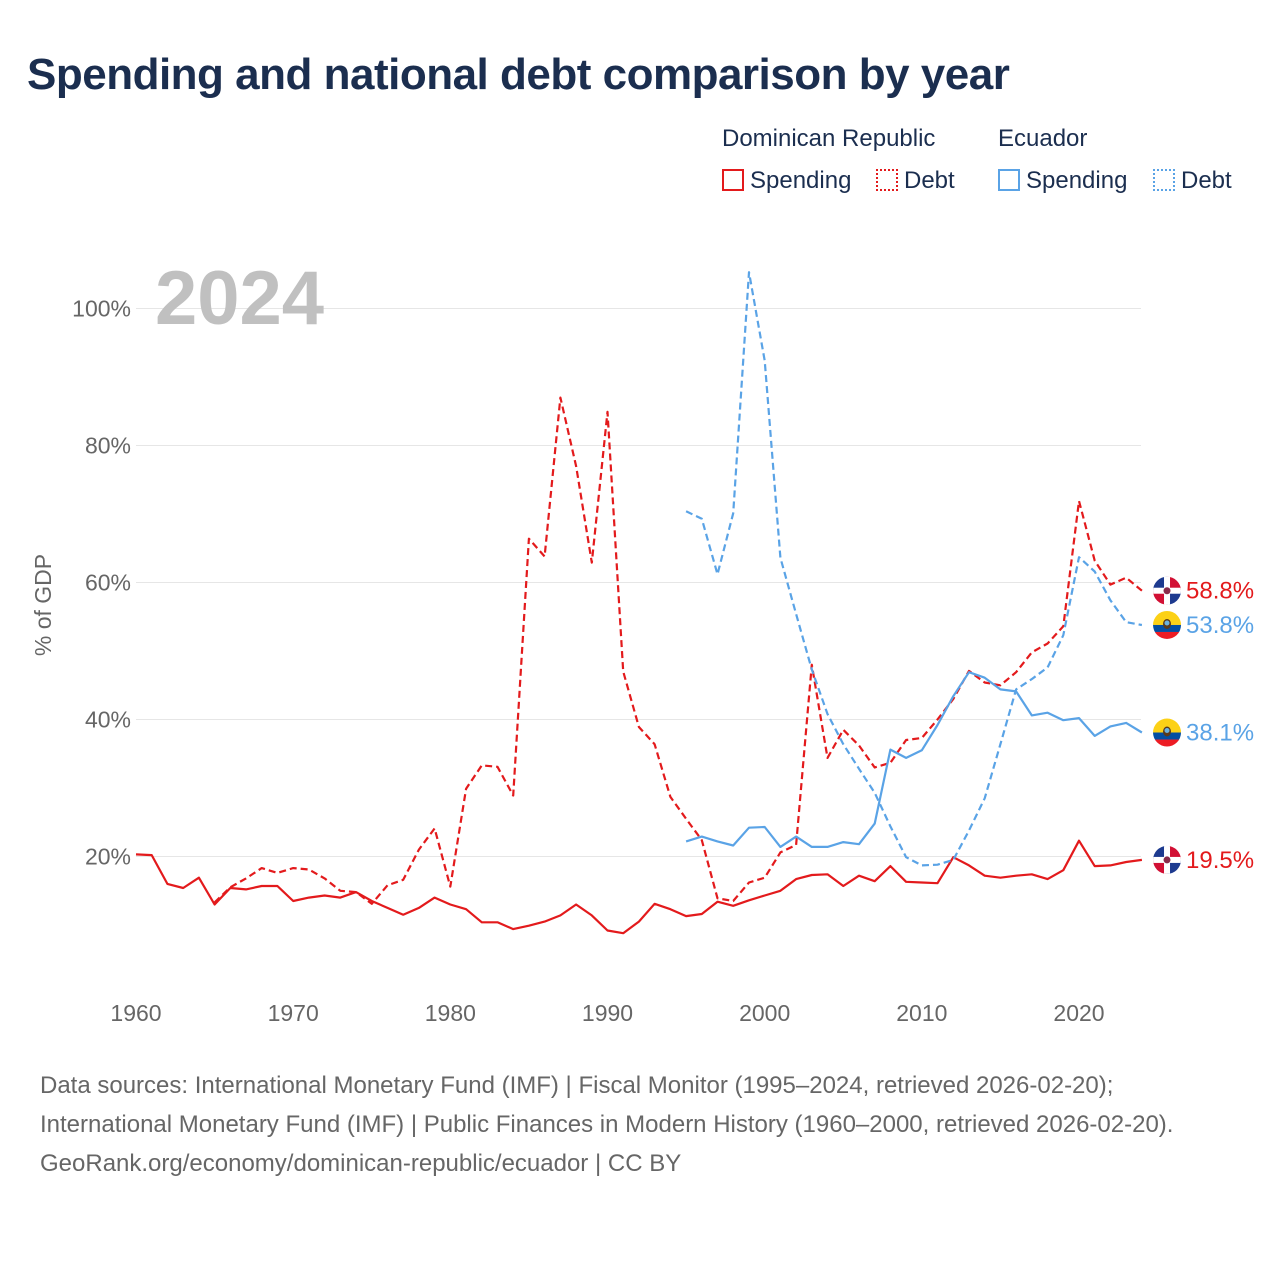  Describe the element at coordinates (108, 583) in the screenshot. I see `y-tick-label: 60%` at that location.